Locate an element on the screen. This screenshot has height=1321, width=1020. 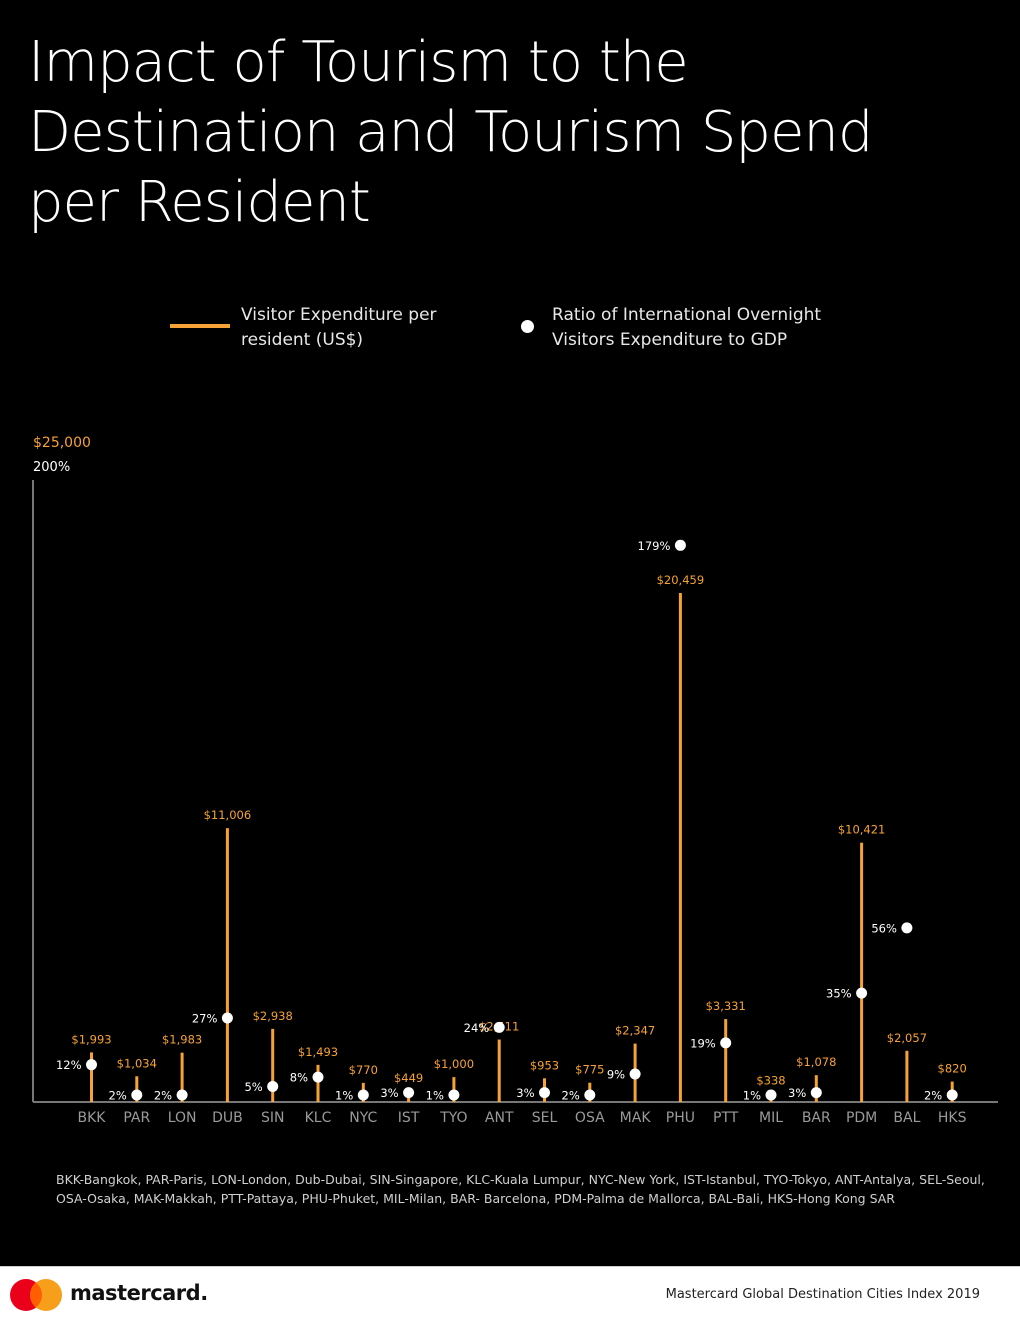
dot-nyc is located at coordinates (363, 1095).